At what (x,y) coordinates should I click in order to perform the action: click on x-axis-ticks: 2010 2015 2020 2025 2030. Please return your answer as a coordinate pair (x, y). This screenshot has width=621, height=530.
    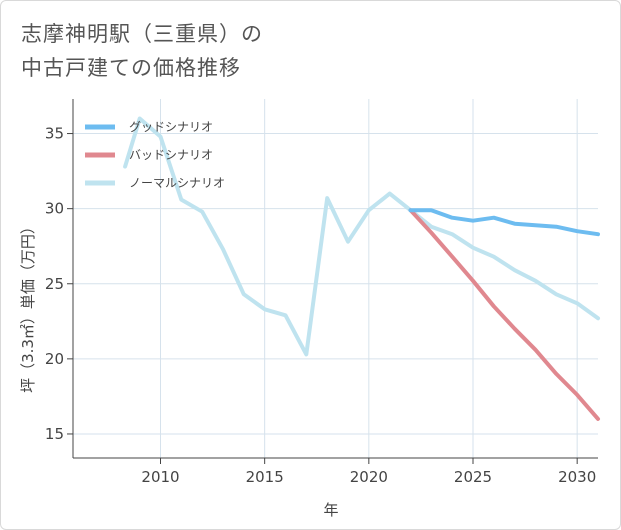
    Looking at the image, I should click on (368, 472).